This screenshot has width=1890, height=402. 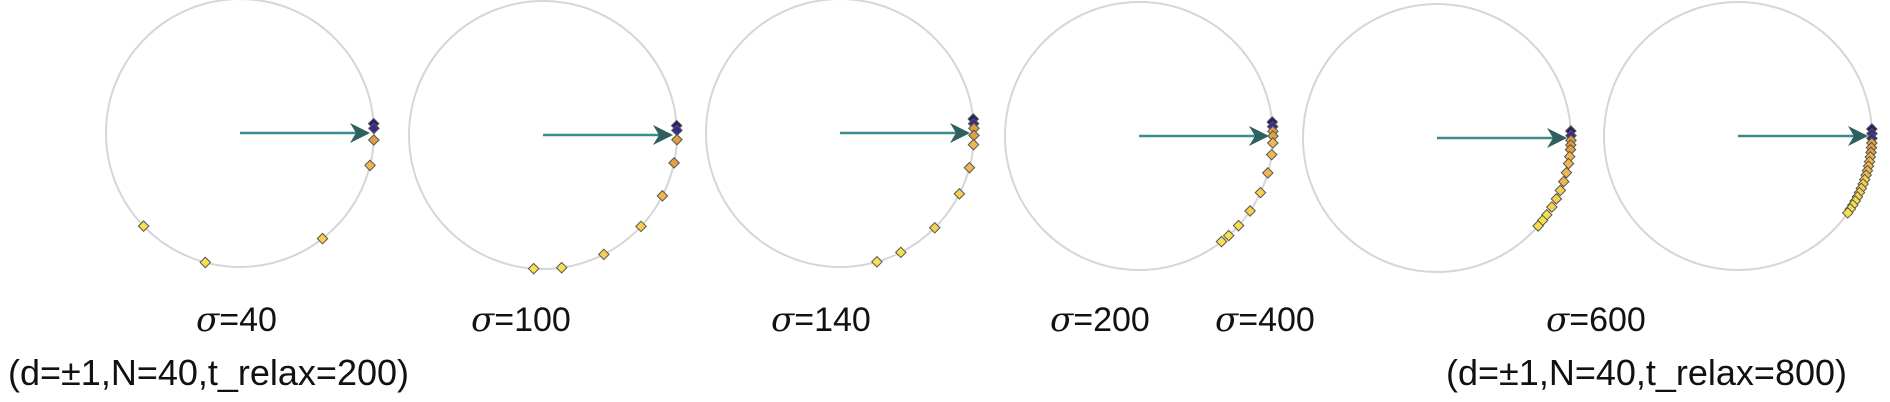 I want to click on sigma-label-6: σ=600, so click(x=1596, y=320).